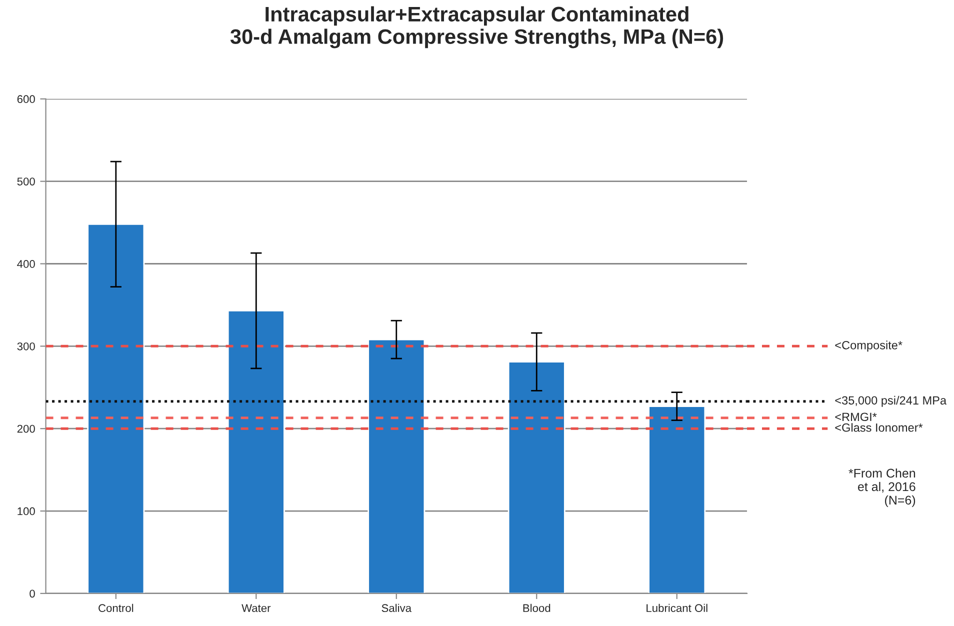  I want to click on text: *From Chen et al, 2016 (N=6), so click(882, 488).